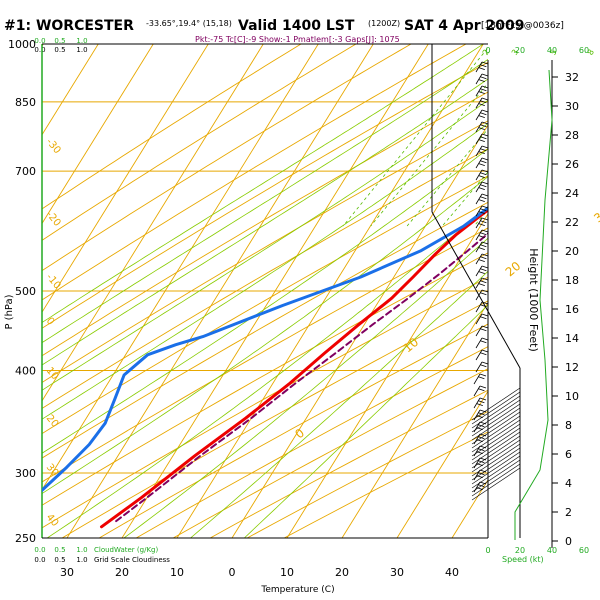 Image resolution: width=600 pixels, height=600 pixels. What do you see at coordinates (232, 572) in the screenshot?
I see `x-tick-label: 0` at bounding box center [232, 572].